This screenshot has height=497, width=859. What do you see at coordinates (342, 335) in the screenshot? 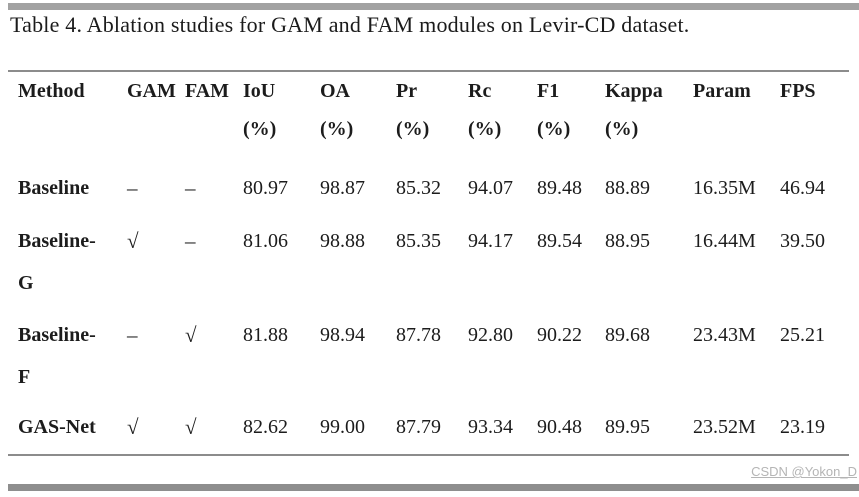
I see `cell-oa: 98.94` at bounding box center [342, 335].